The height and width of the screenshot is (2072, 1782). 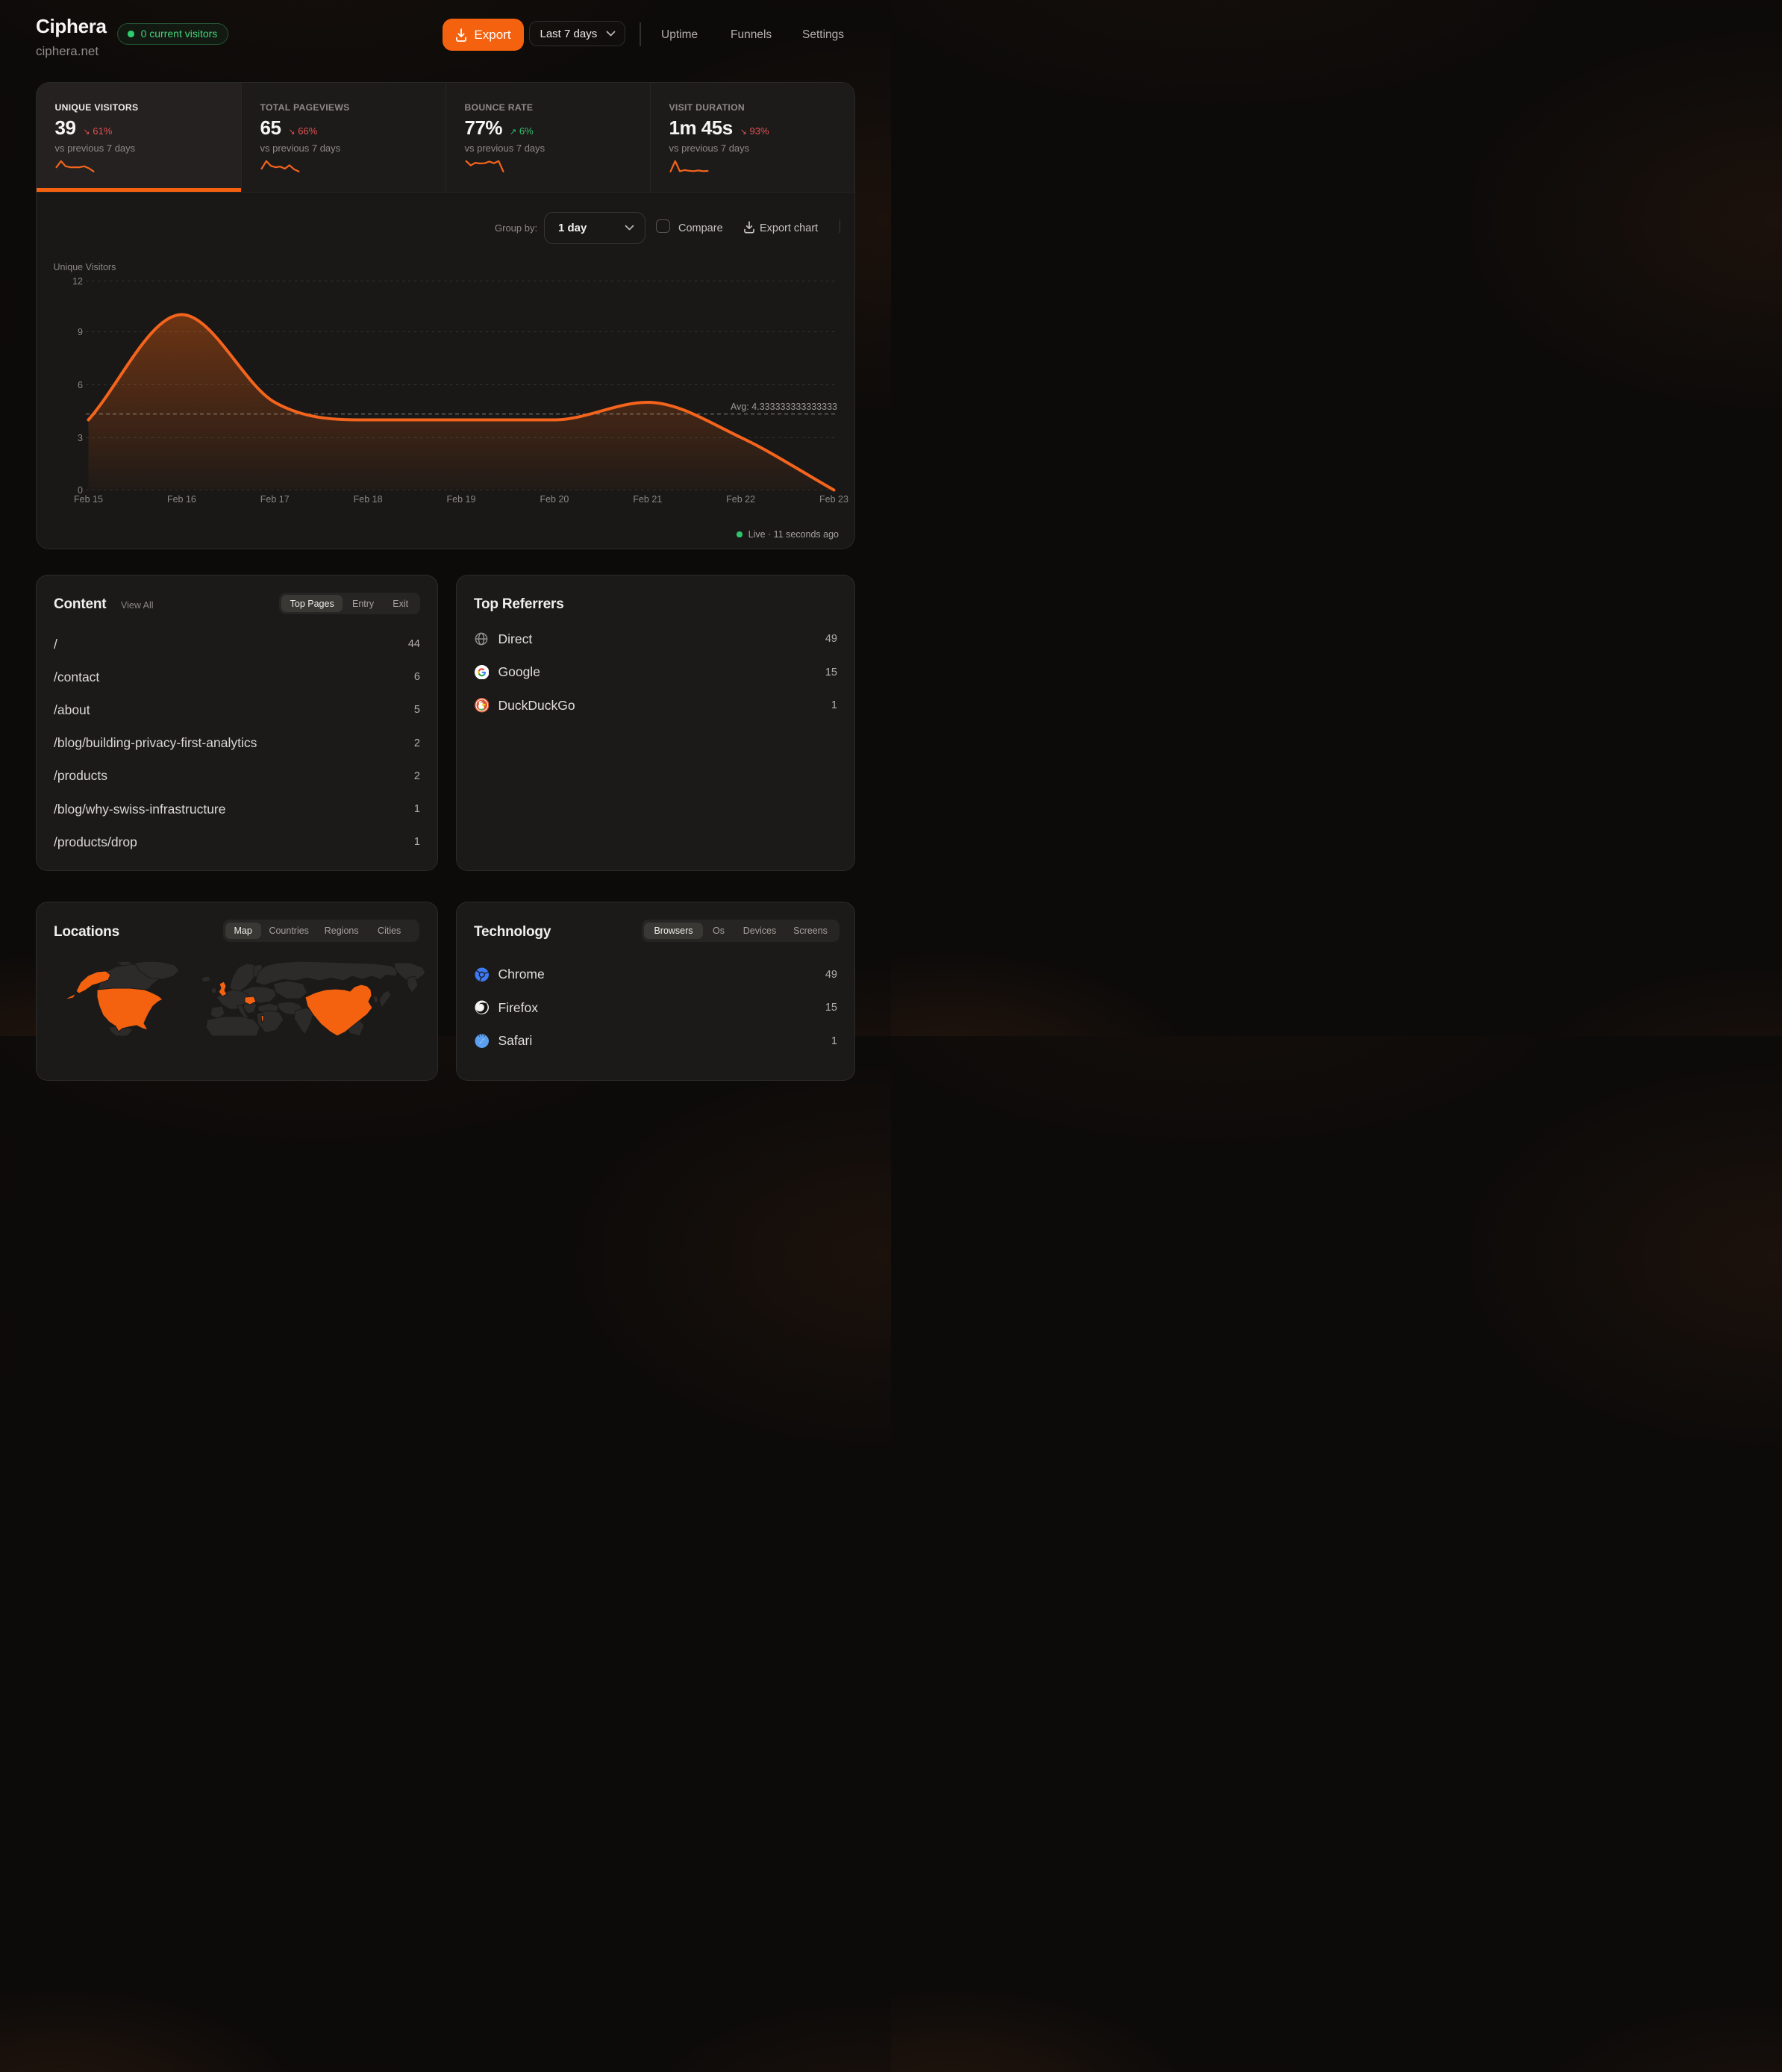 I want to click on svg-text: Feb 19, so click(x=461, y=499).